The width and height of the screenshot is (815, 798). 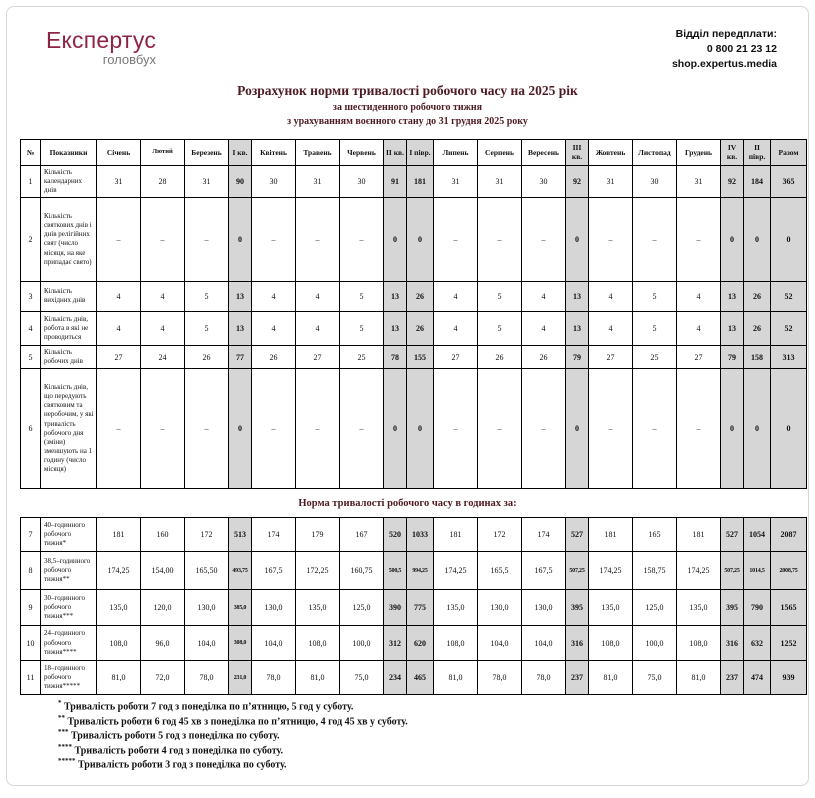 What do you see at coordinates (395, 678) in the screenshot?
I see `value-cell: 234` at bounding box center [395, 678].